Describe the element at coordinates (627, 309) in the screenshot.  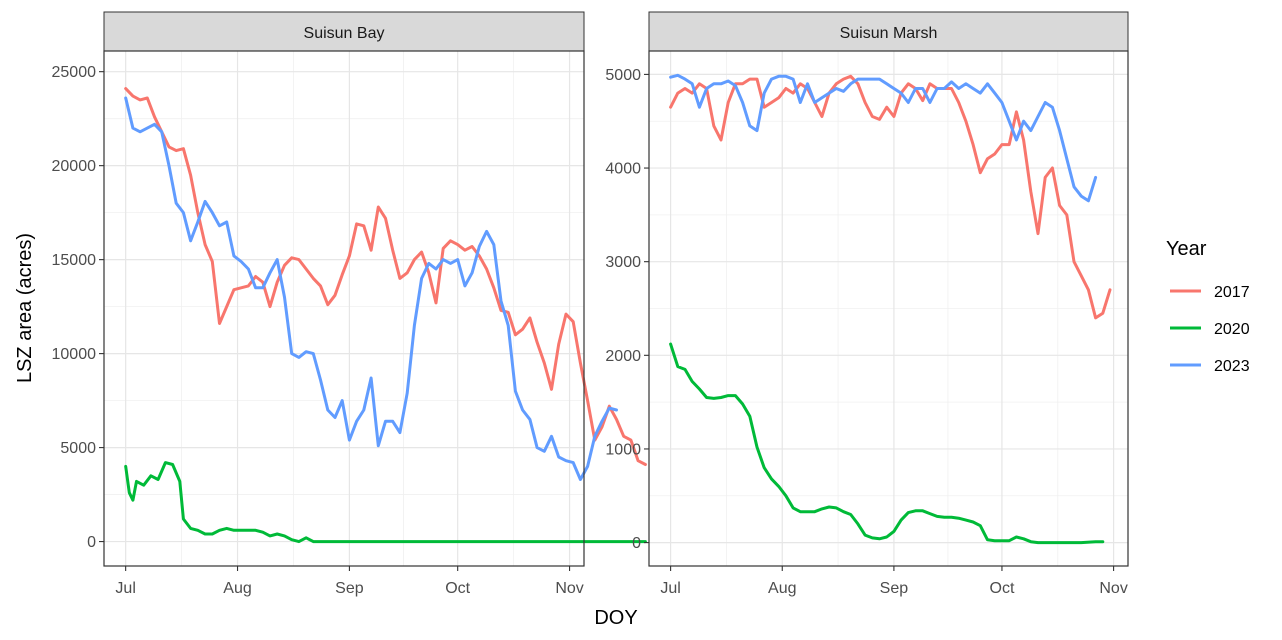
I see `y-axis: 0 1000 2000 3000 4000 5000` at that location.